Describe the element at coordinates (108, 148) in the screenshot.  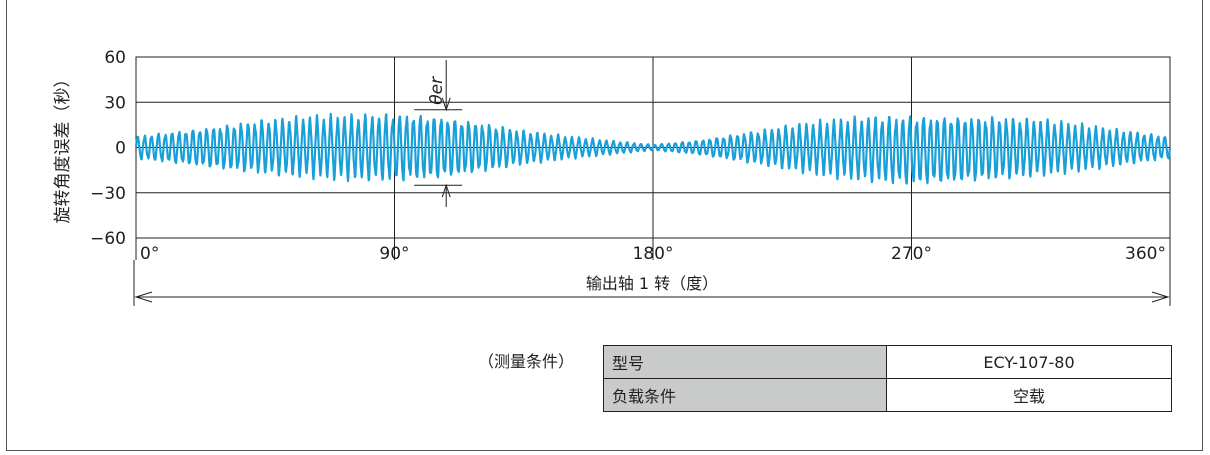
I see `y-axis-ticks: 60 30 0 −30 −60` at that location.